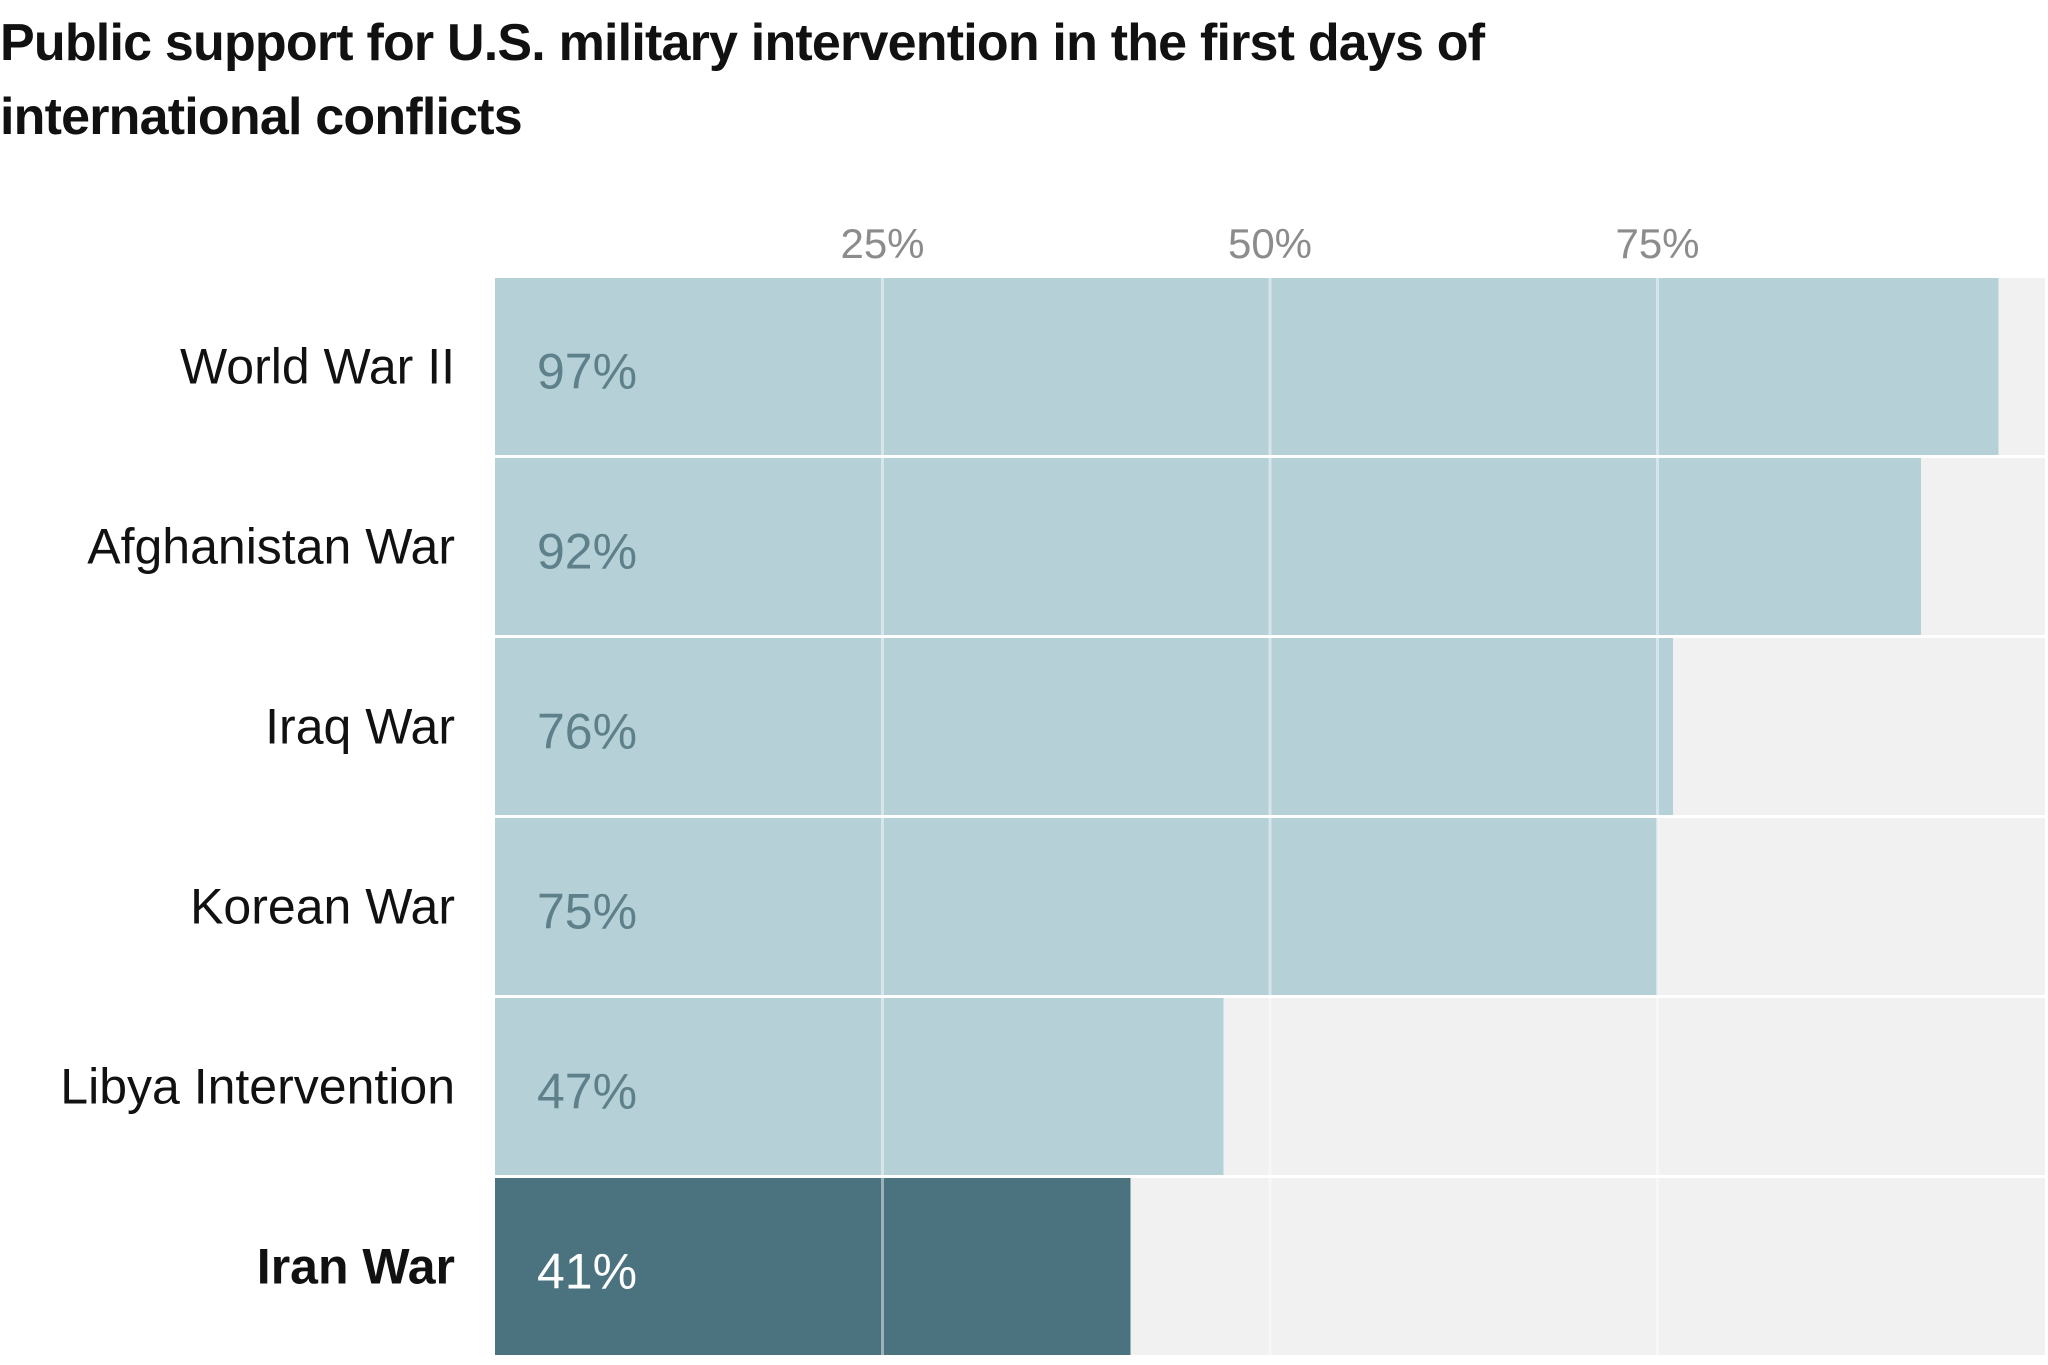  I want to click on bar-iraq-war, so click(1084, 726).